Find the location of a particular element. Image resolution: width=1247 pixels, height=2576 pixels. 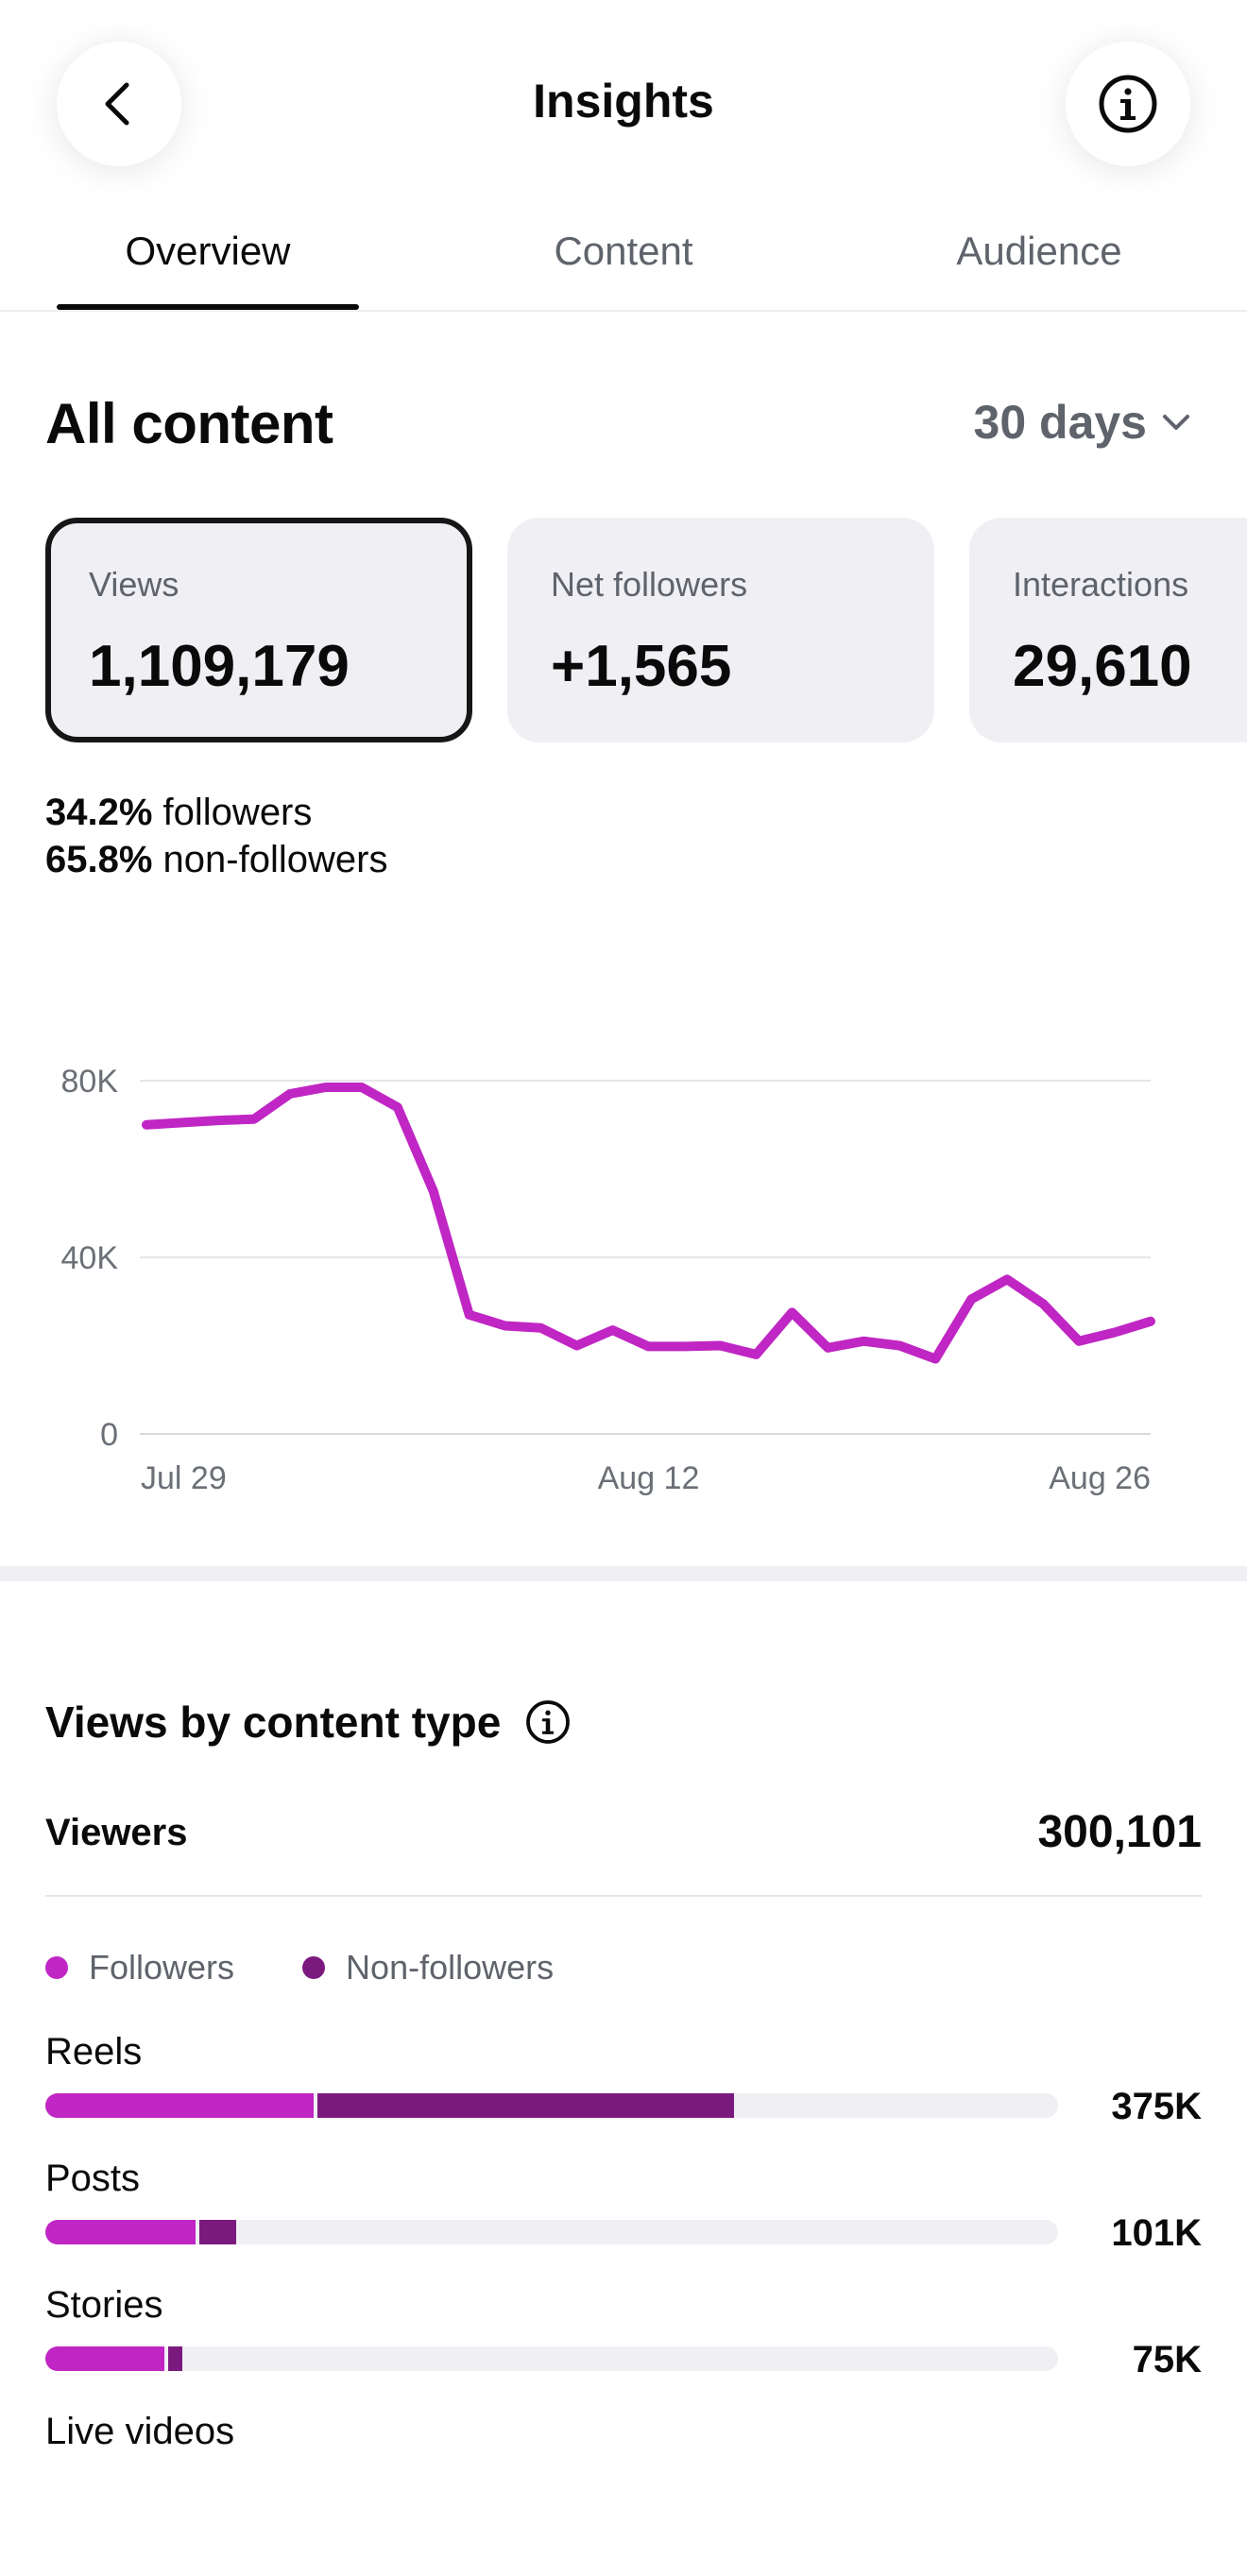

x-tick-label: Aug 12 is located at coordinates (649, 1478).